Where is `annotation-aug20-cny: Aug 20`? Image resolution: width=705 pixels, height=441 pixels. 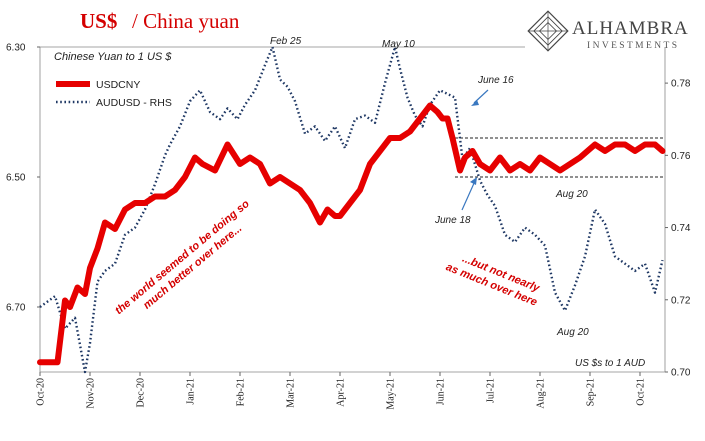 annotation-aug20-cny: Aug 20 is located at coordinates (571, 194).